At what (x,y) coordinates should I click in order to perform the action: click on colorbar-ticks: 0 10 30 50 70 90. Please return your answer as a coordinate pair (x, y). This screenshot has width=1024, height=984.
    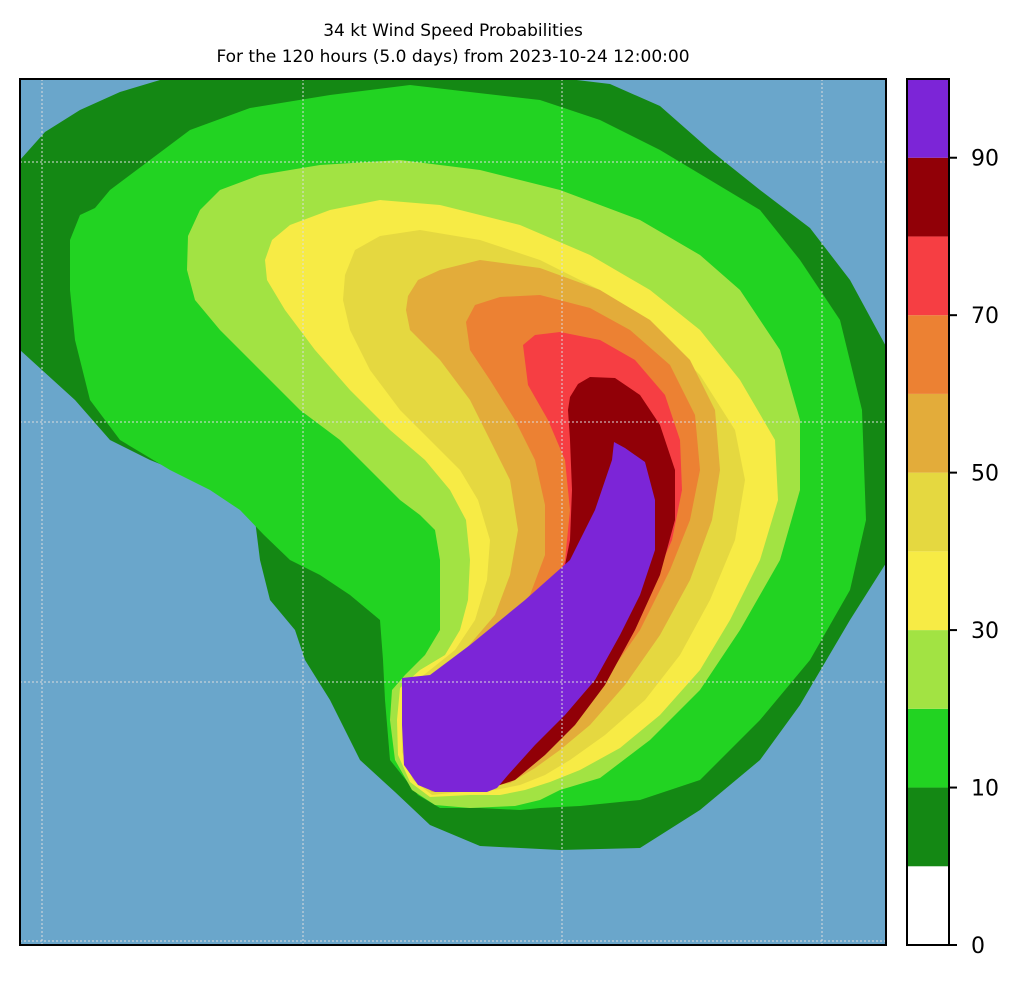
    Looking at the image, I should click on (974, 553).